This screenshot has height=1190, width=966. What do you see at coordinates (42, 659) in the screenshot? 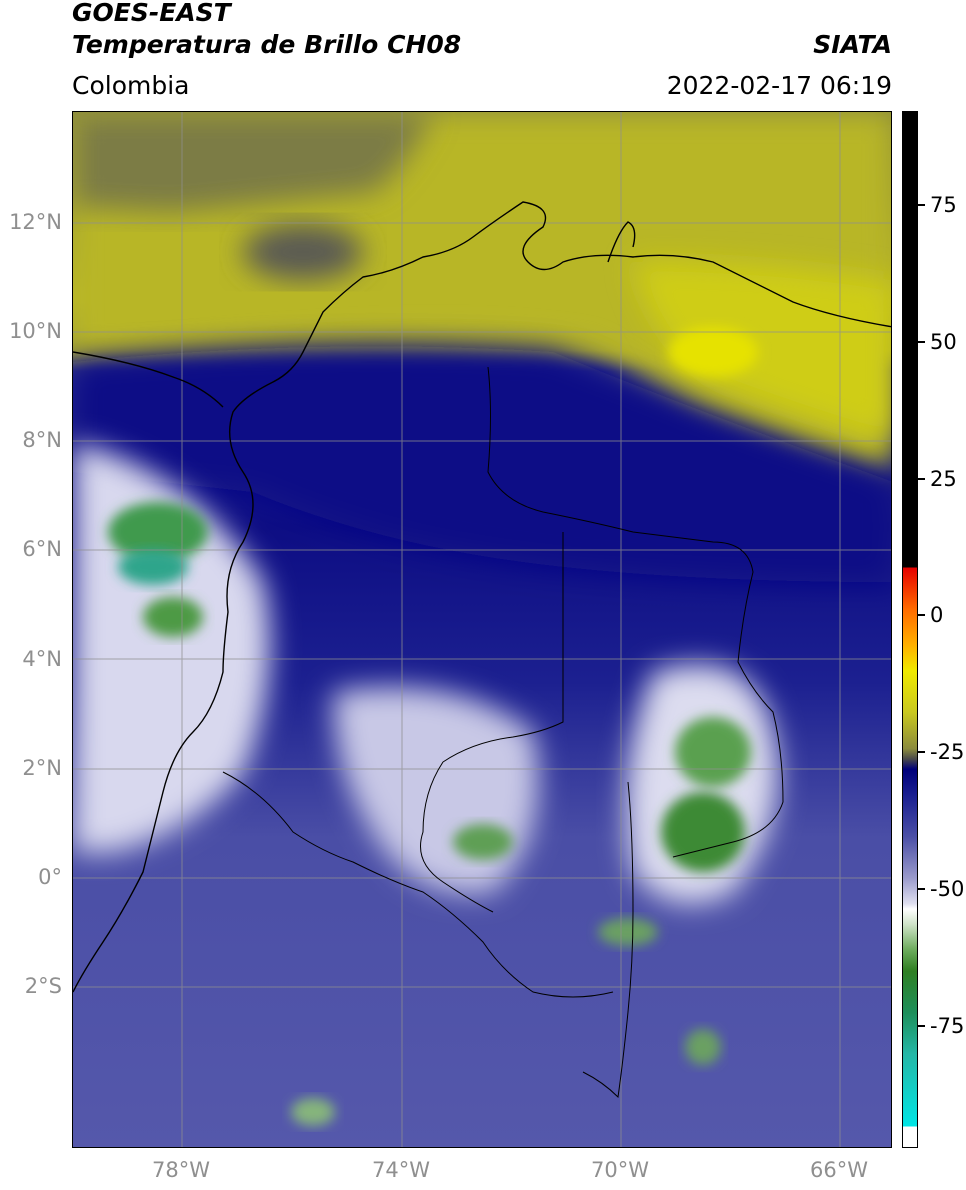
I see `lat-label-4n: 4°N` at bounding box center [42, 659].